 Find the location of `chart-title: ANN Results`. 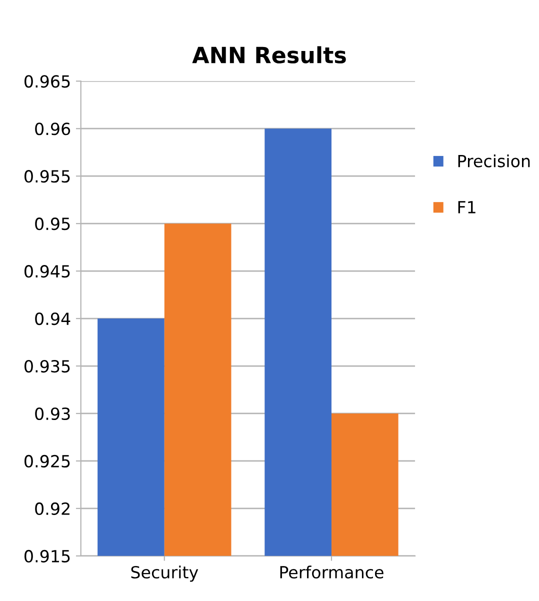

chart-title: ANN Results is located at coordinates (269, 55).